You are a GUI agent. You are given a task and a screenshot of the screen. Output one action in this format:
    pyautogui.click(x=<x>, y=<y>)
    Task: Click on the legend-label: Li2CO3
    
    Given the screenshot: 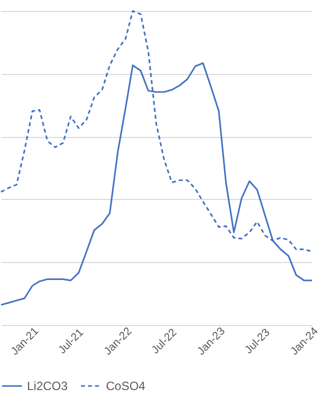 What is the action you would take?
    pyautogui.click(x=47, y=386)
    